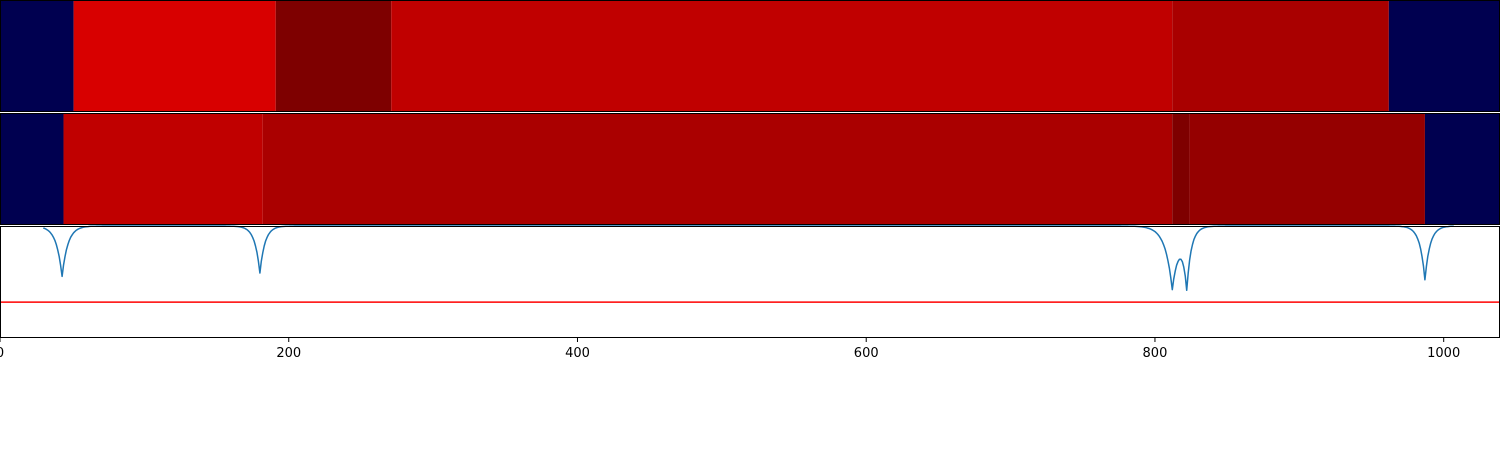  I want to click on x-axis: 0 200 400 600 800 1000, so click(730, 349).